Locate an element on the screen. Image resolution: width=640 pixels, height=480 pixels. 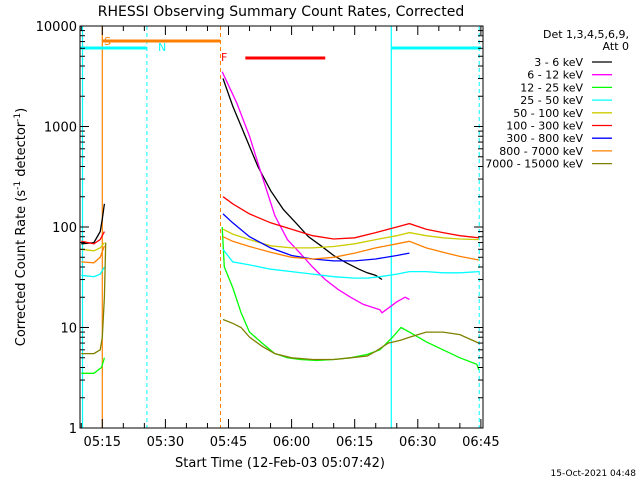
legend-label-3: 12 - 25 keV is located at coordinates (551, 87).